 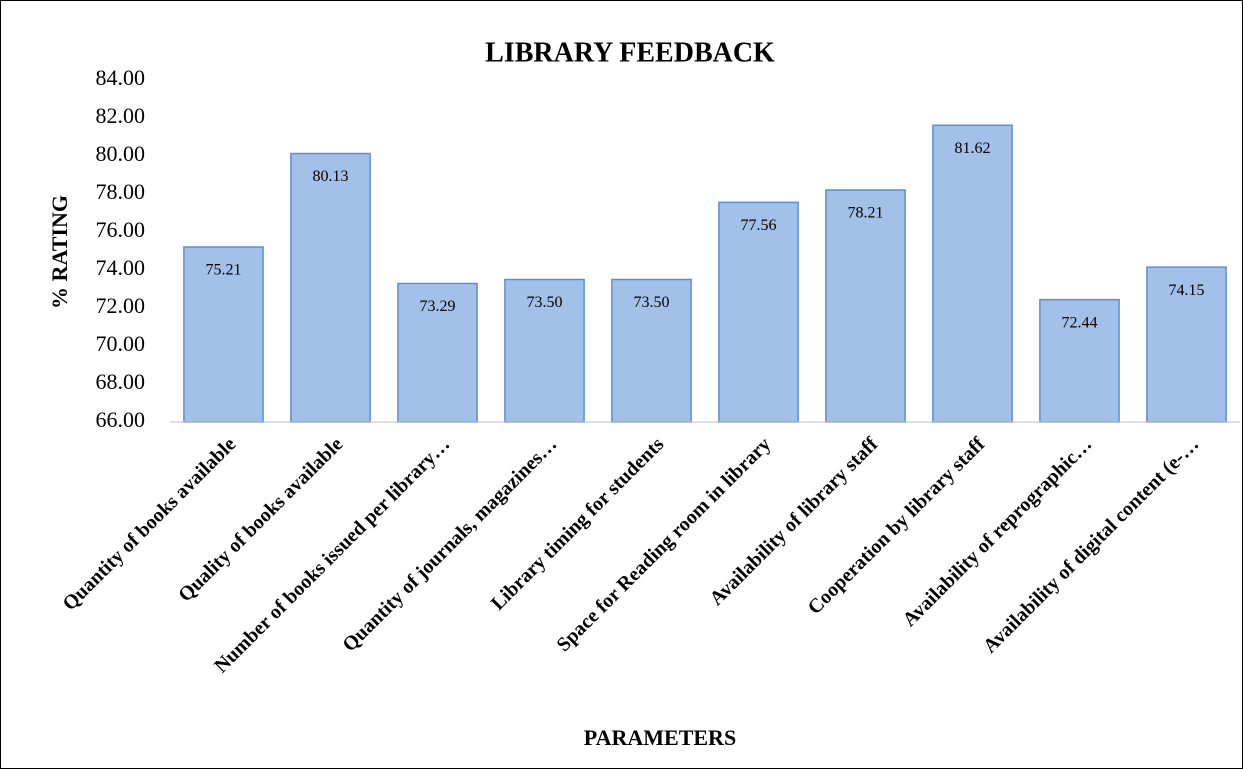 I want to click on value-label: 73.29, so click(x=438, y=306).